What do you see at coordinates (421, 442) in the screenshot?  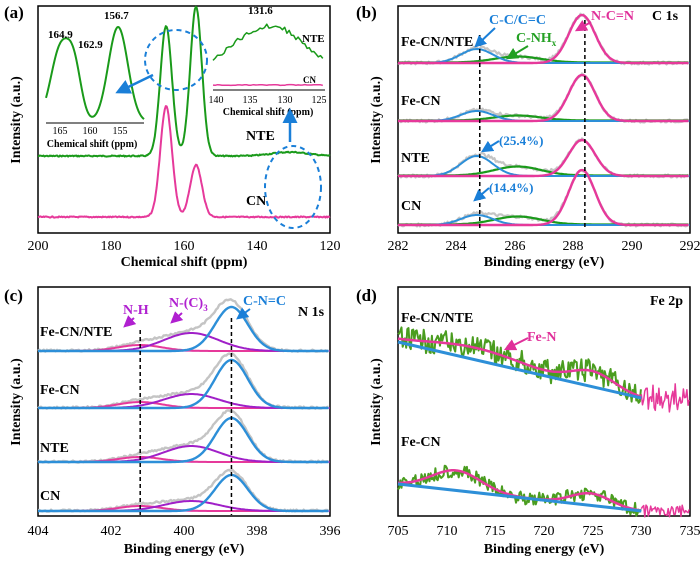 I see `panel-d-sample-label: Fe-CN` at bounding box center [421, 442].